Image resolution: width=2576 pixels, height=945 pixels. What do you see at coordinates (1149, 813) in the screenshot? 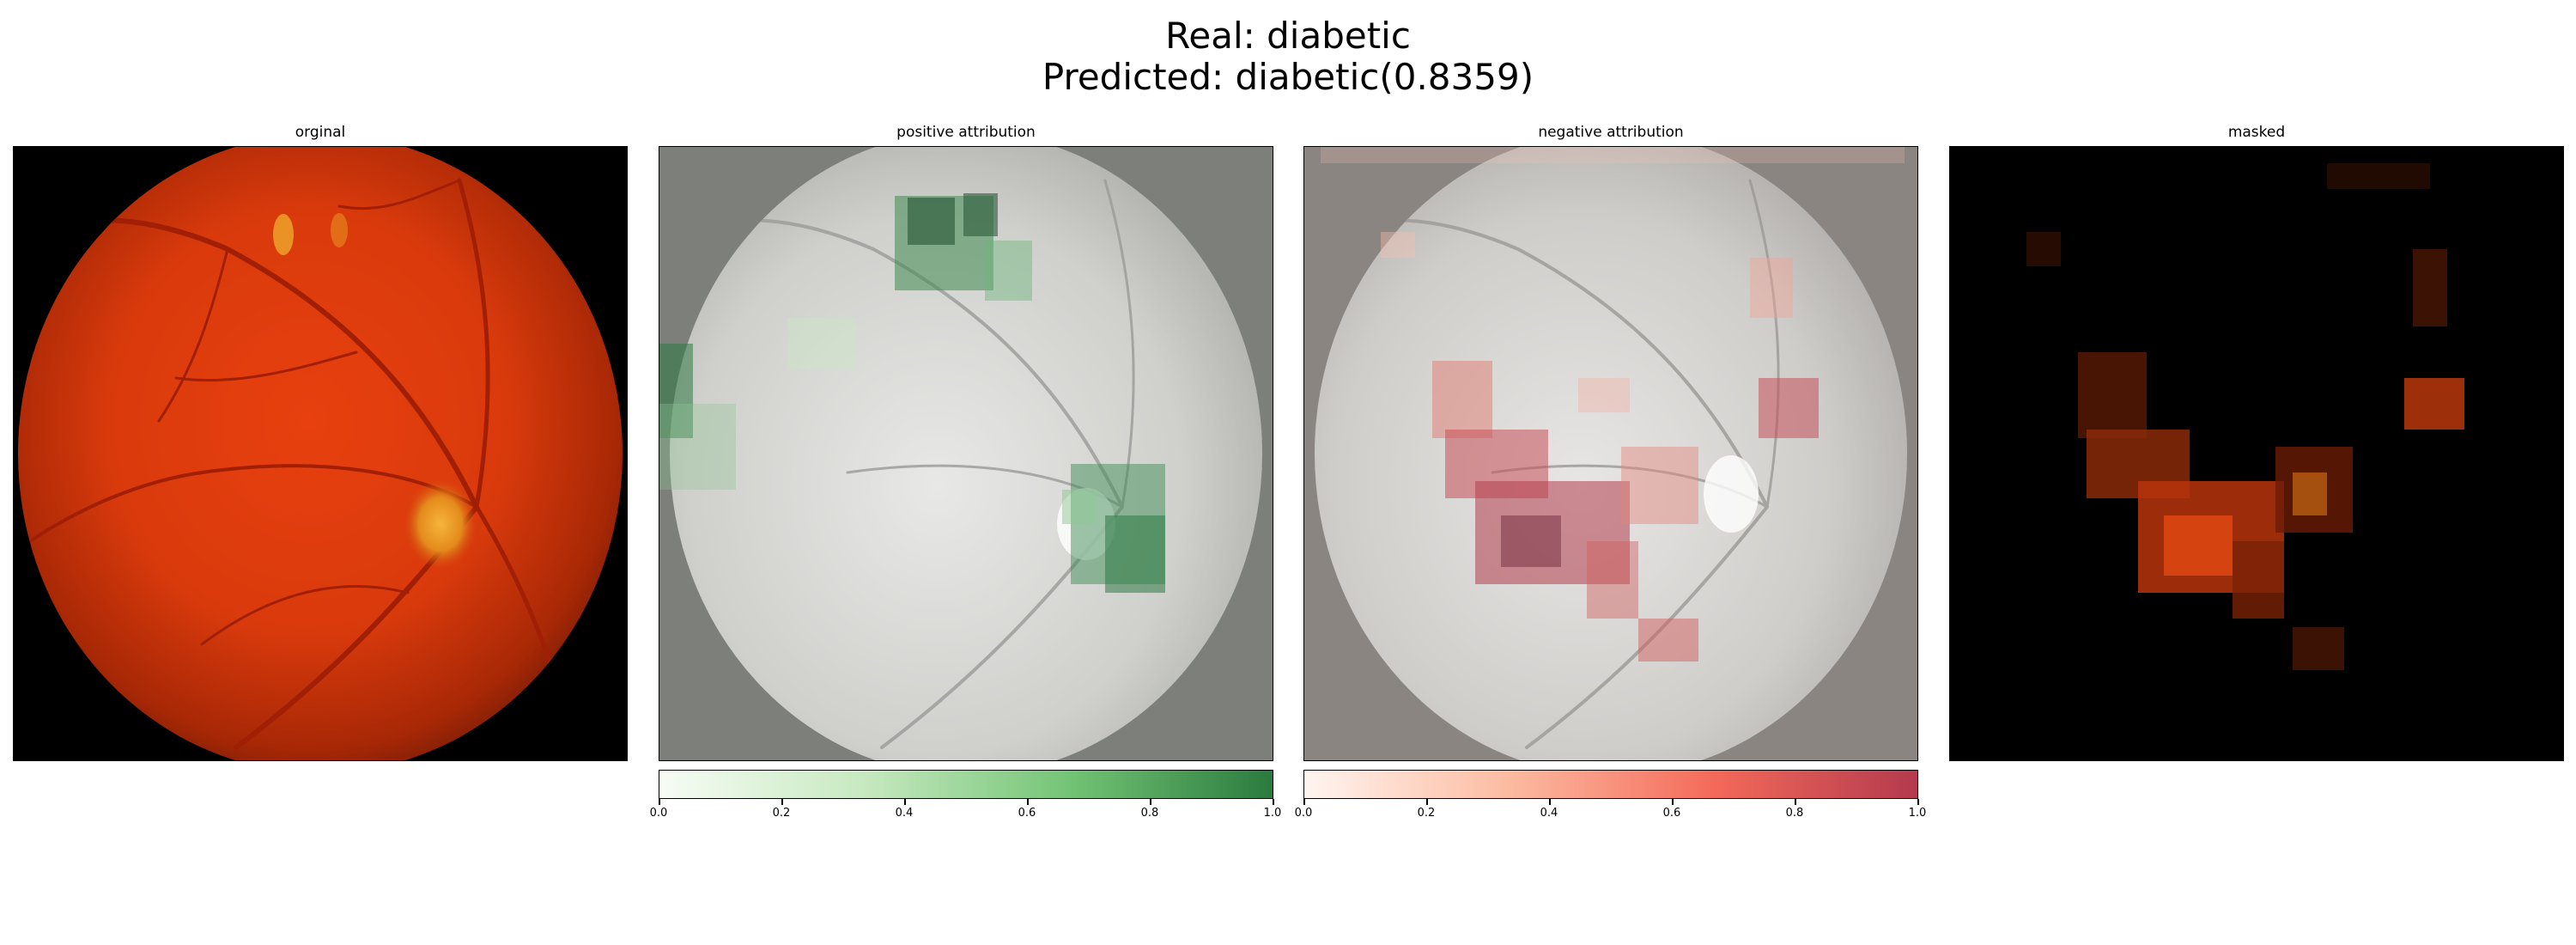
I see `positive-colorbar-tick-label: 0.8` at bounding box center [1149, 813].